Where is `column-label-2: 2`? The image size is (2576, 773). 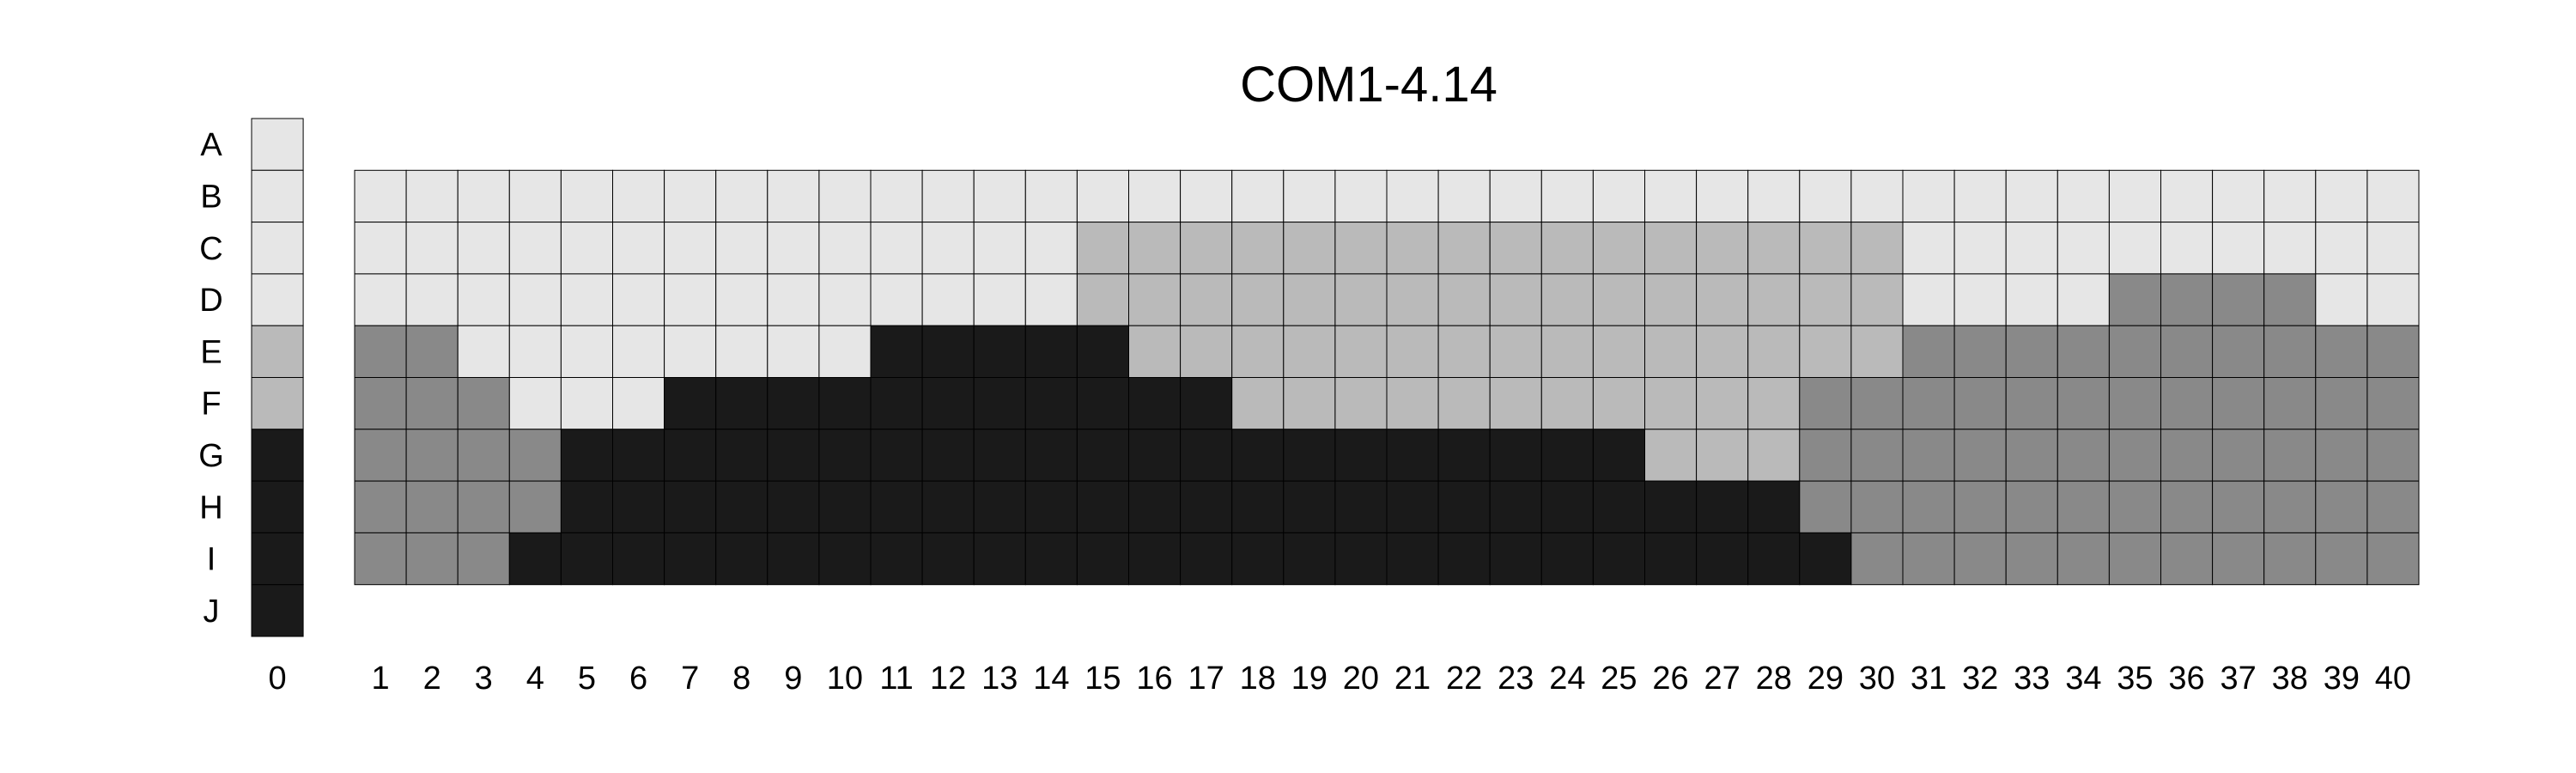
column-label-2: 2 is located at coordinates (432, 678).